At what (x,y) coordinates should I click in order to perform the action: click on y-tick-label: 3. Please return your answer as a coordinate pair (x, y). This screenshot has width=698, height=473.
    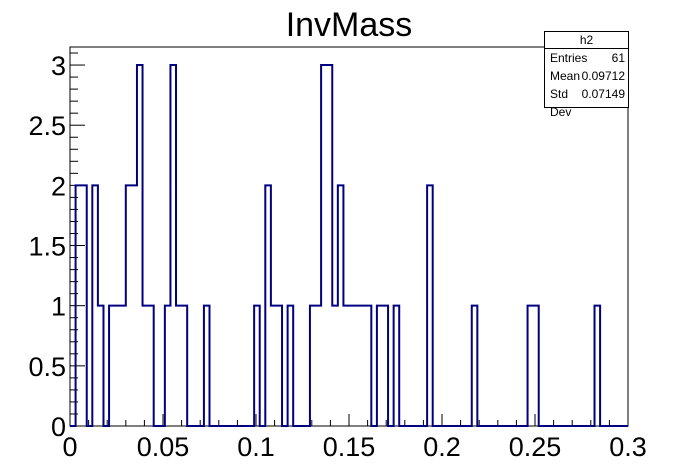
    Looking at the image, I should click on (58, 66).